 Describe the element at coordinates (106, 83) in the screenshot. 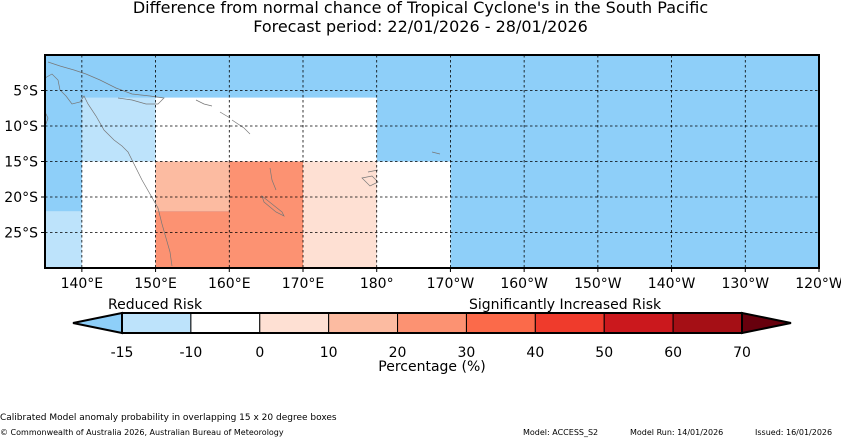

I see `new-guinea-coast` at that location.